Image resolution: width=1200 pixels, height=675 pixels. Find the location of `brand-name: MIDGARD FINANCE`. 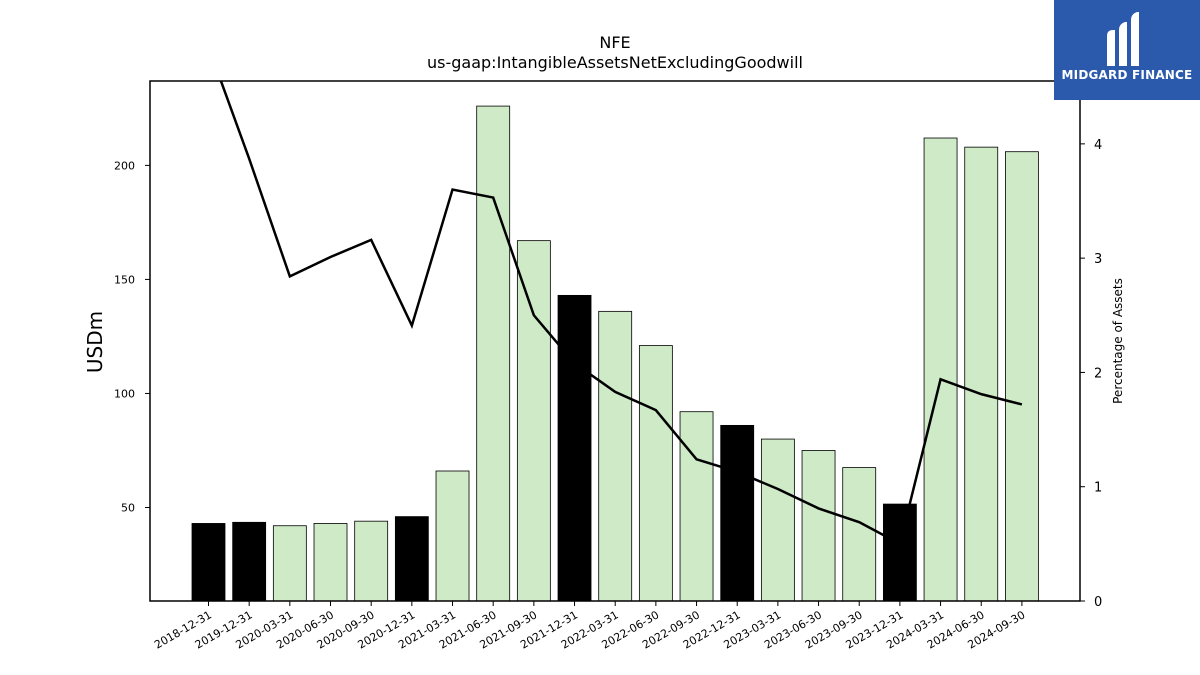

brand-name: MIDGARD FINANCE is located at coordinates (1127, 75).